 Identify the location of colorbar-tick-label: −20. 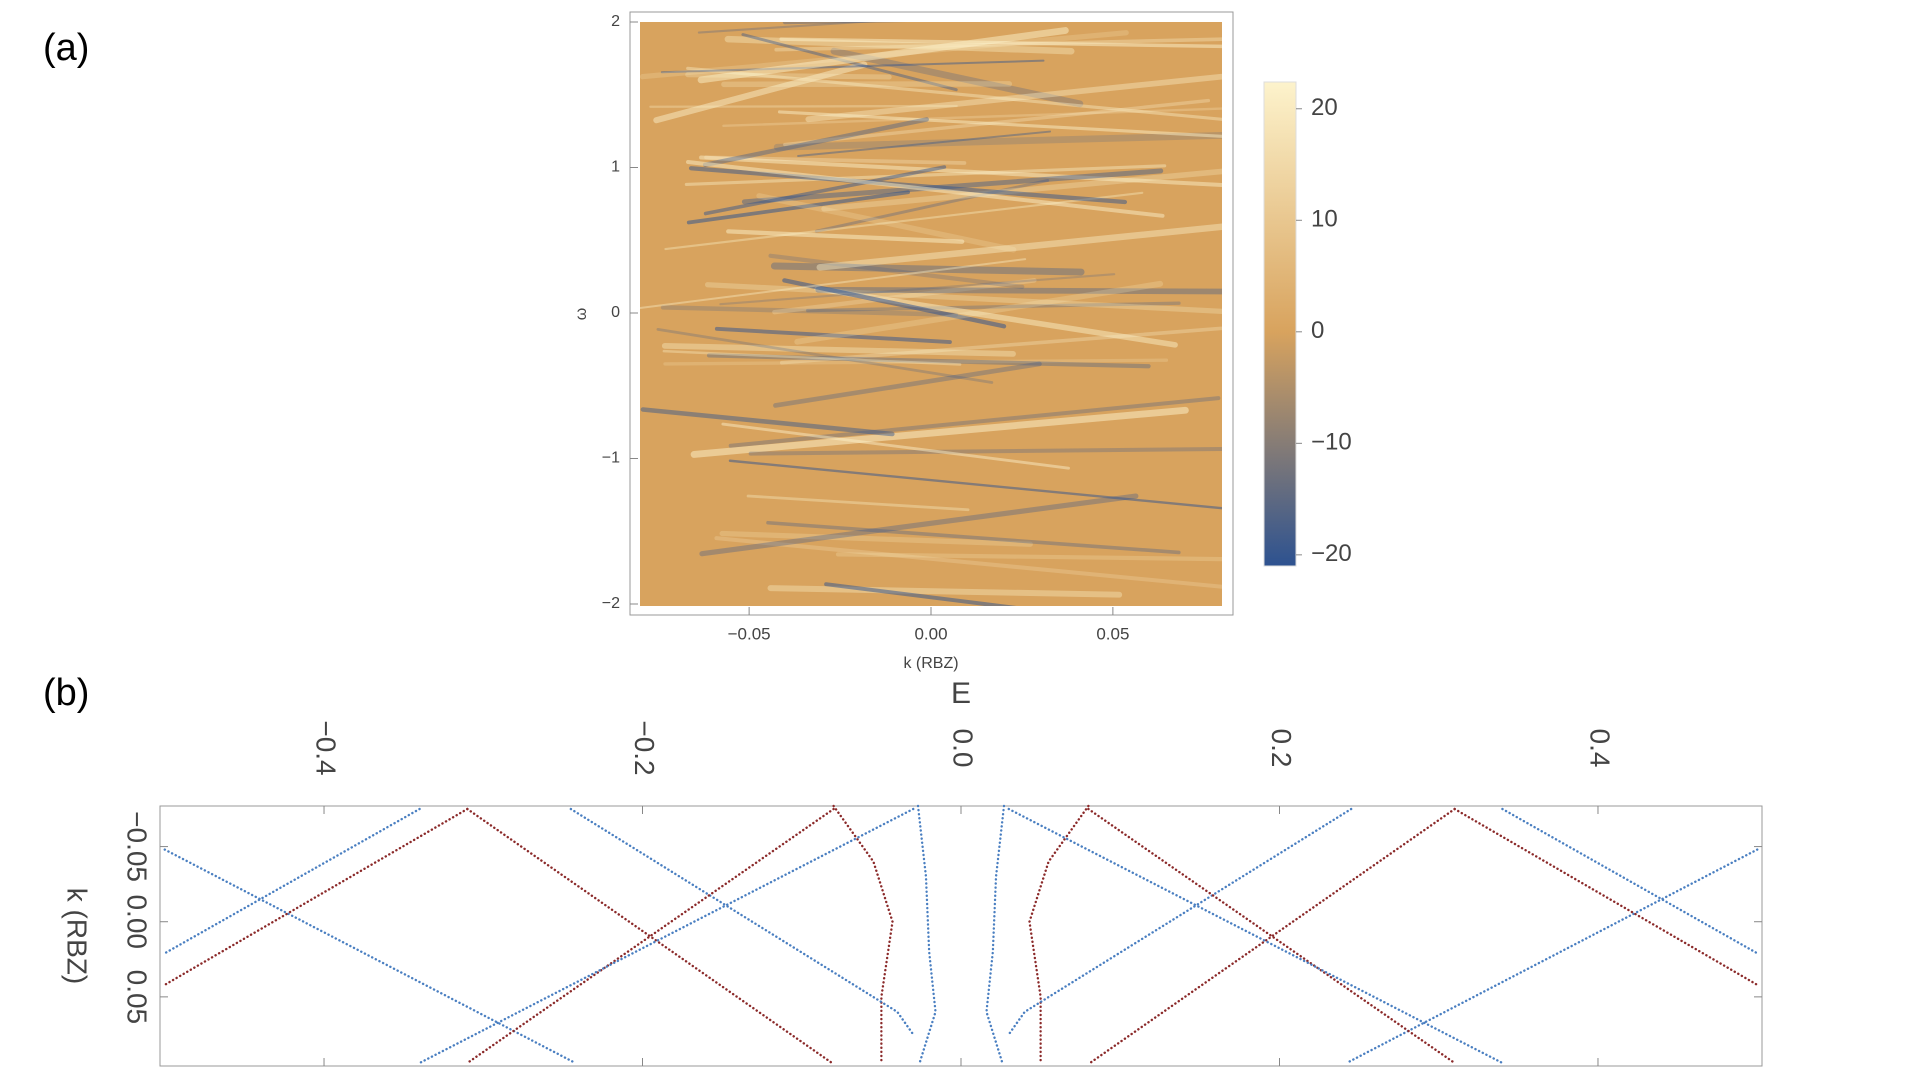
(1331, 553).